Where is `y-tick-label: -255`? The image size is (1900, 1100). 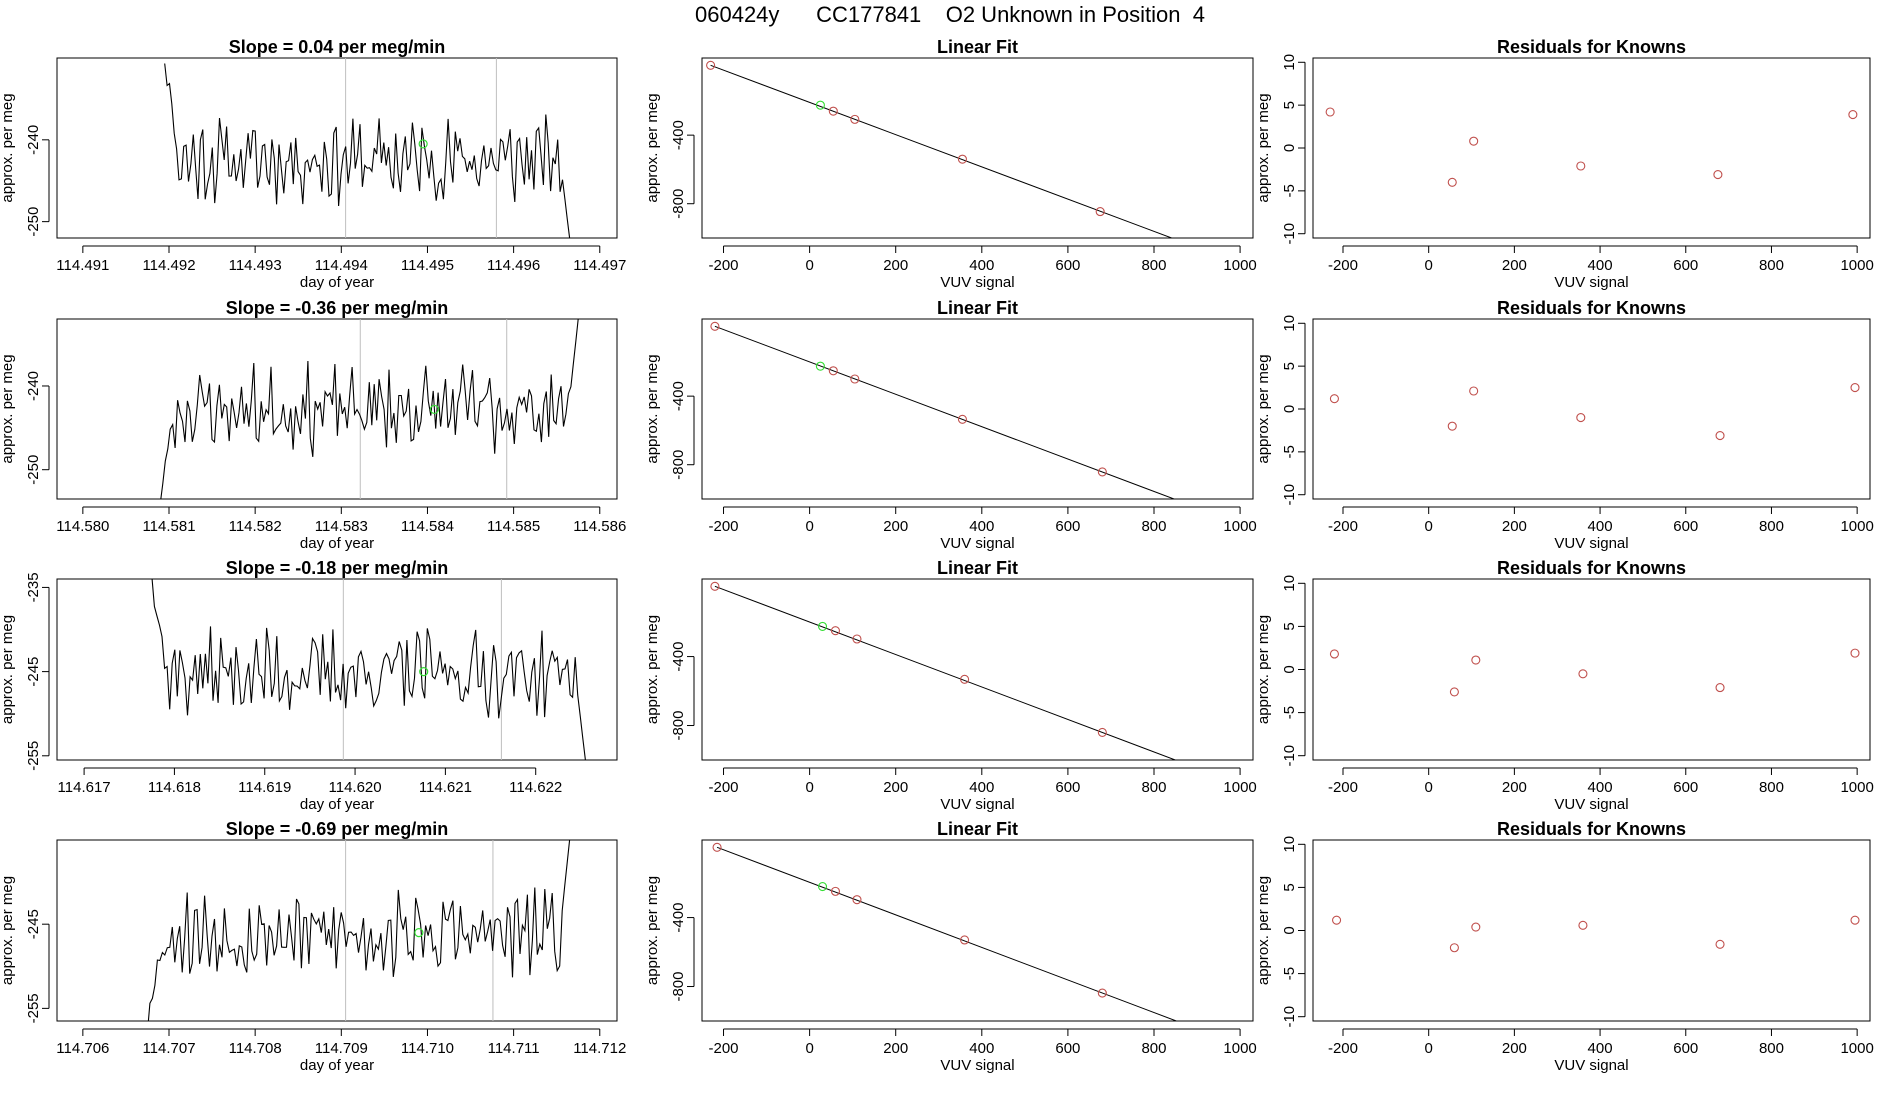
y-tick-label: -255 is located at coordinates (33, 756).